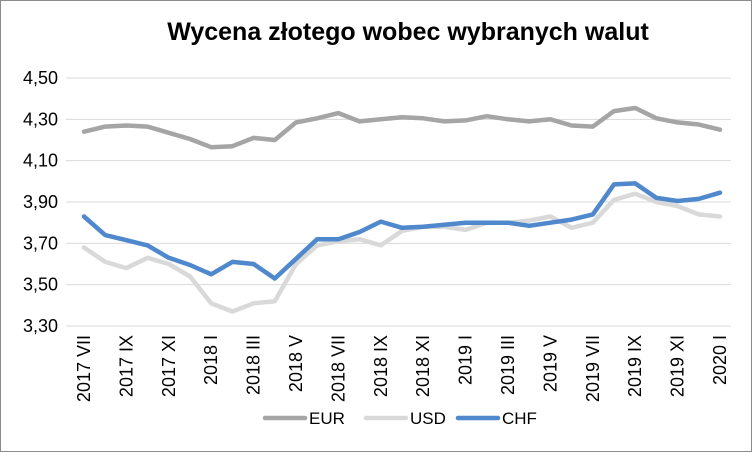 This screenshot has width=752, height=452. What do you see at coordinates (296, 363) in the screenshot?
I see `x-tick-label: 2018 V` at bounding box center [296, 363].